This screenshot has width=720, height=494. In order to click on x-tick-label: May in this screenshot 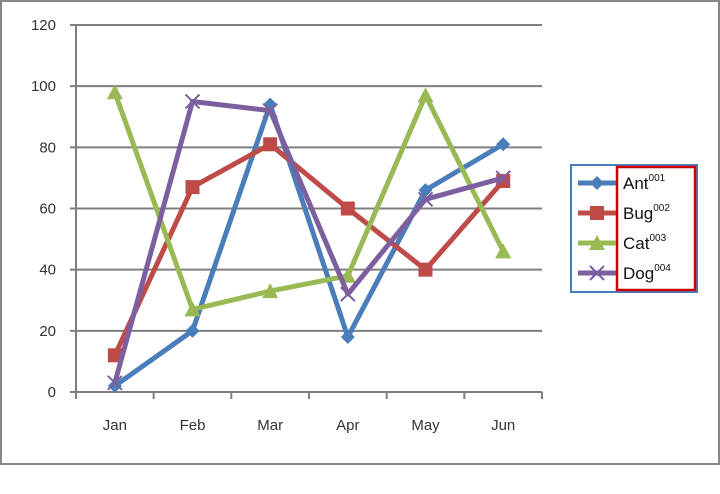, I will do `click(425, 425)`.